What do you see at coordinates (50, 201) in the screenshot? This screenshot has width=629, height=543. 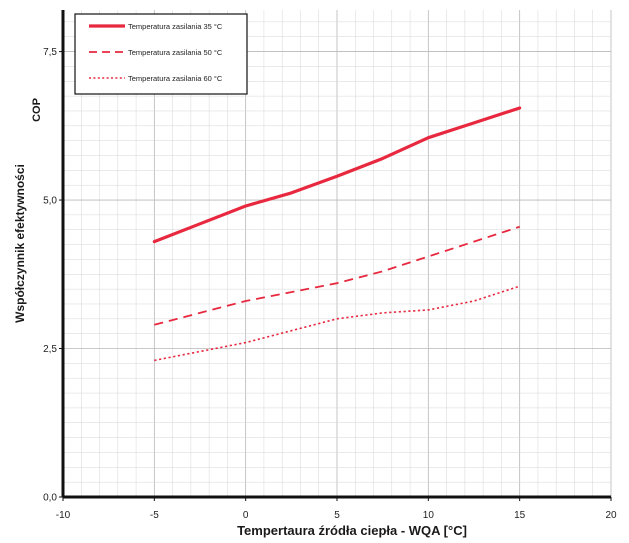 I see `y-tick-label: 5,0` at bounding box center [50, 201].